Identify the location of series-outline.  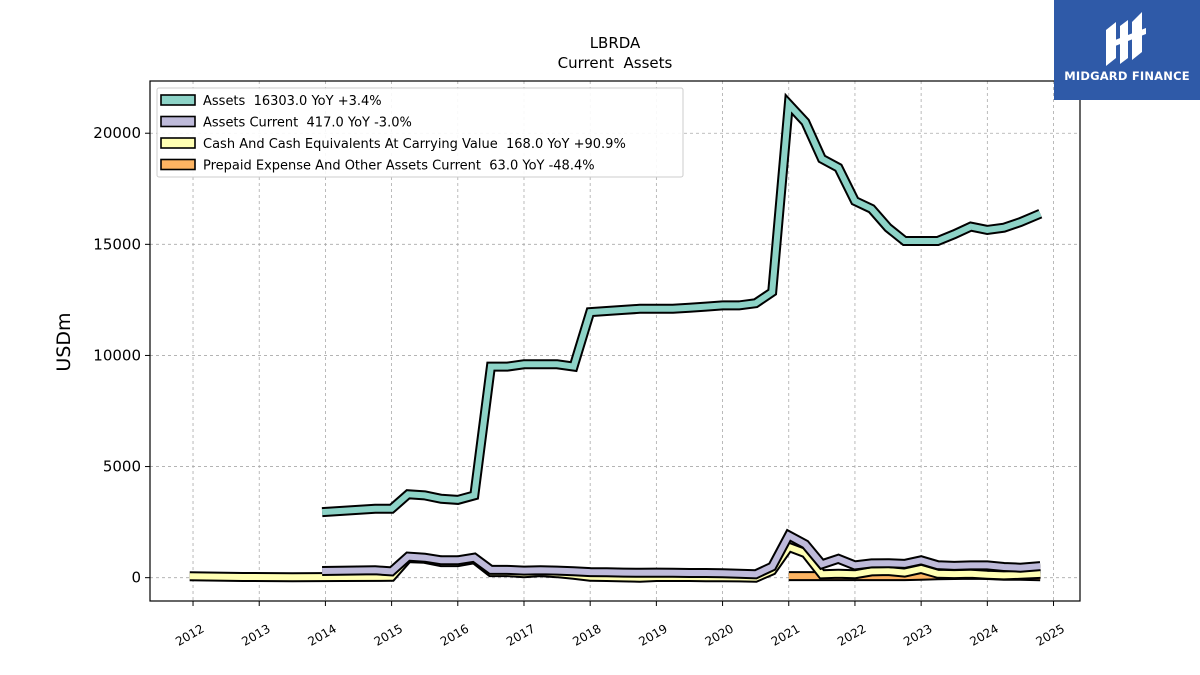
(681, 554).